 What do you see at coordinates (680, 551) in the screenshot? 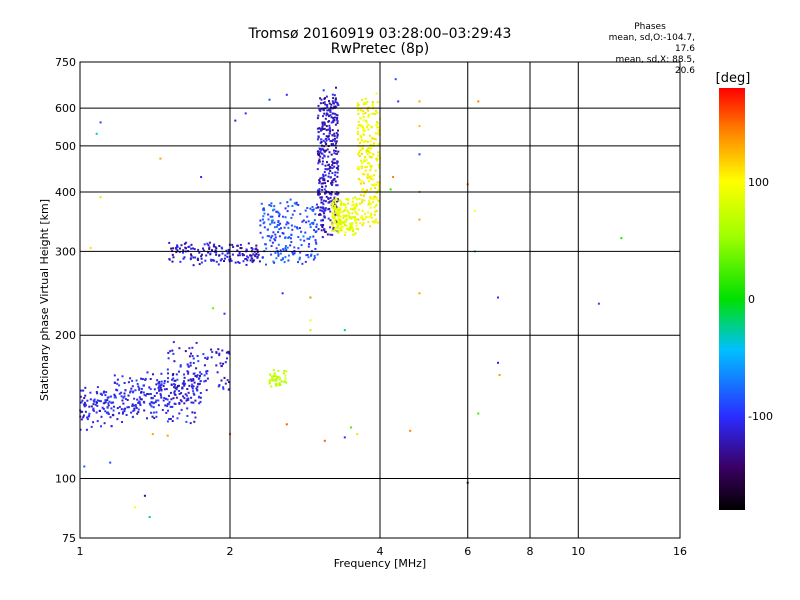
I see `x-tick-label: 16` at bounding box center [680, 551].